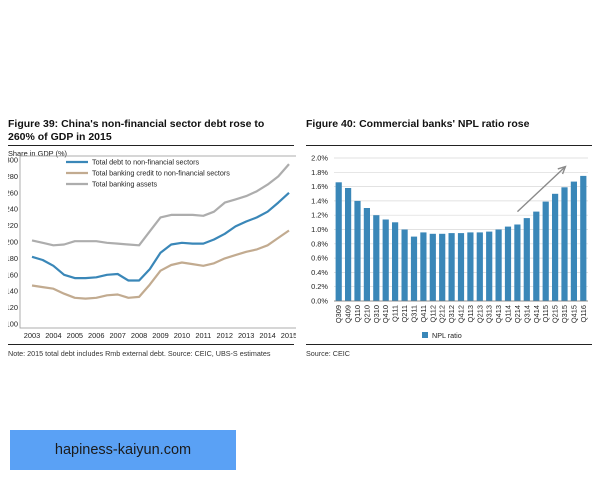 This screenshot has width=600, height=480. What do you see at coordinates (562, 170) in the screenshot?
I see `trend-arrow-head` at bounding box center [562, 170].